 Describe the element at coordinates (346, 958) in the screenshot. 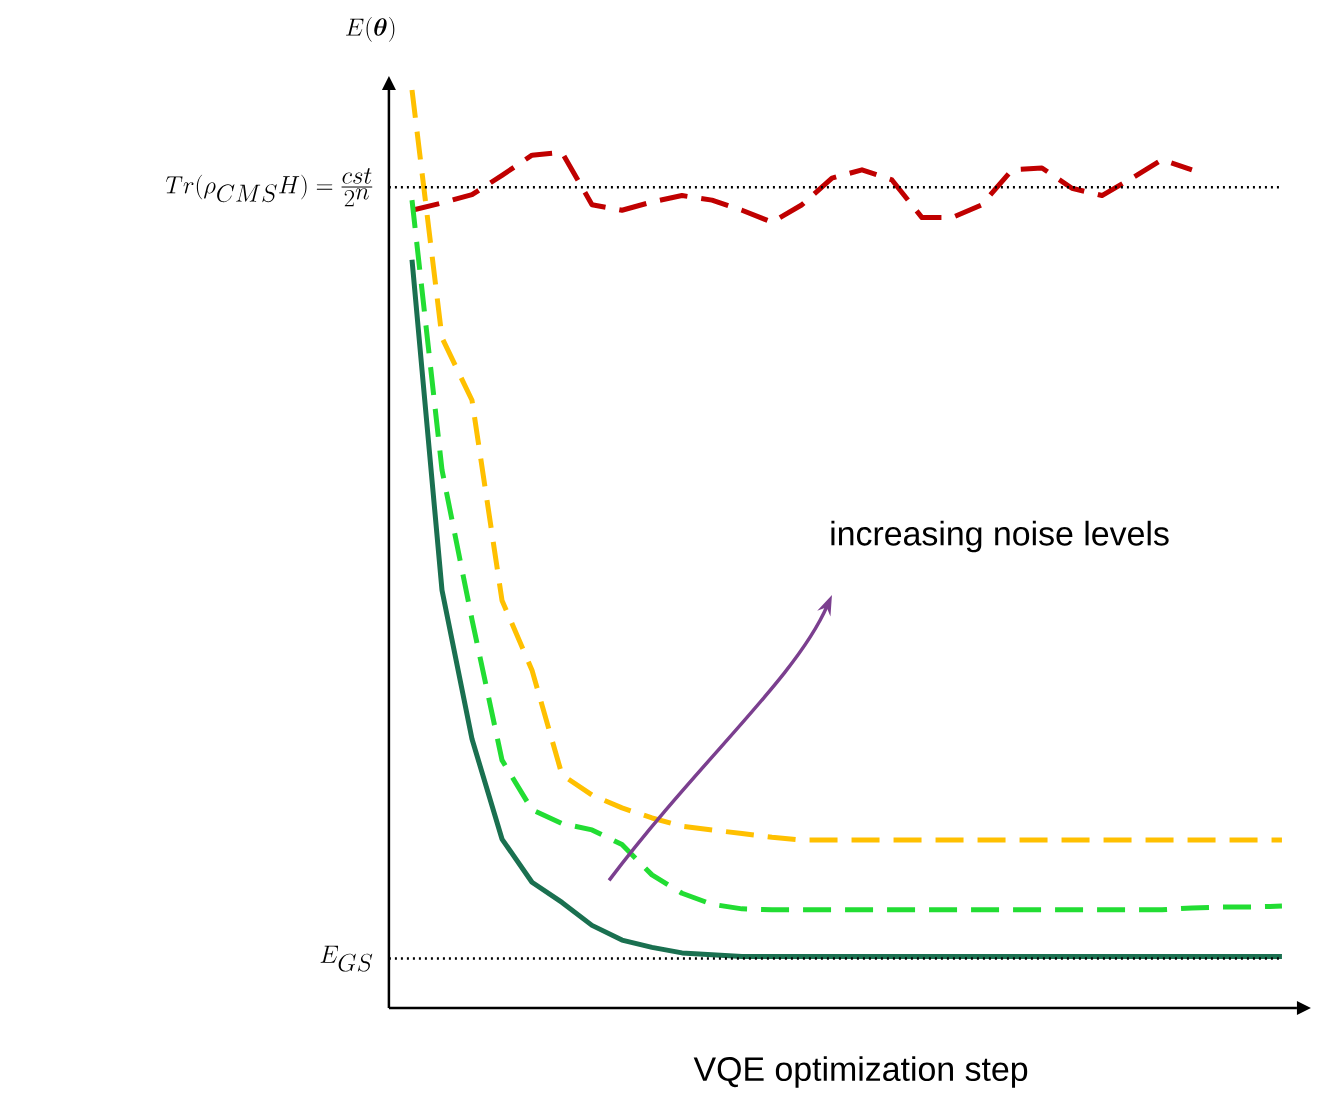

I see `ref-line-label: $E_{GS}$` at that location.